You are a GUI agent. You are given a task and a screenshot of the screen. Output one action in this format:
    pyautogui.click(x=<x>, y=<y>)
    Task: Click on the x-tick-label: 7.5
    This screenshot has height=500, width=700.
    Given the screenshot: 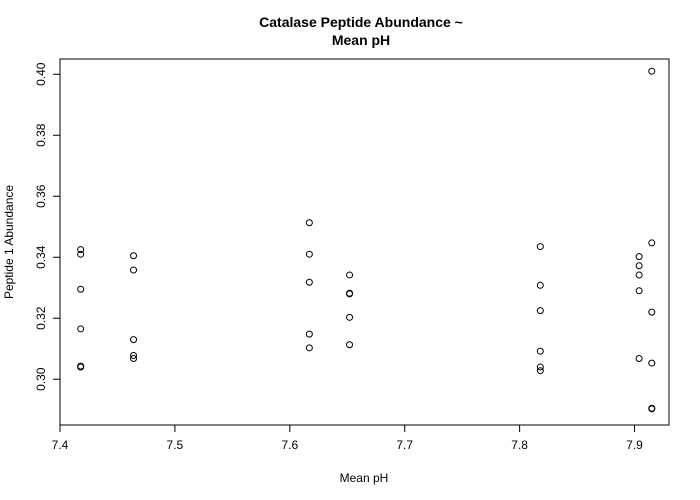 What is the action you would take?
    pyautogui.click(x=175, y=445)
    